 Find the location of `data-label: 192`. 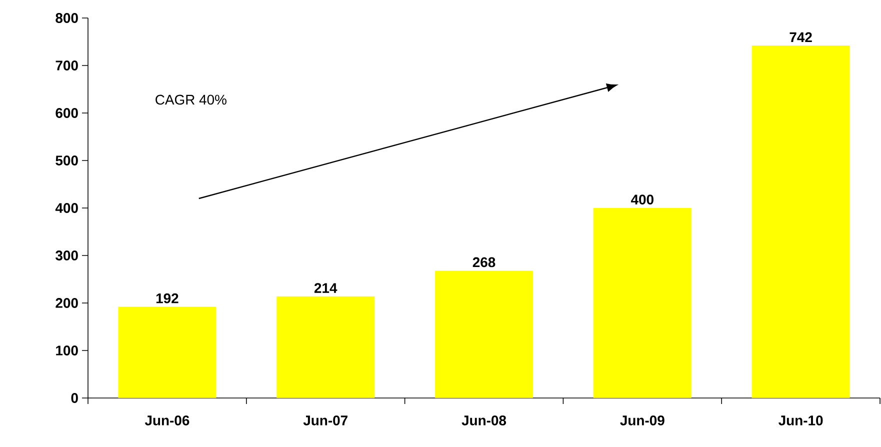

data-label: 192 is located at coordinates (167, 298).